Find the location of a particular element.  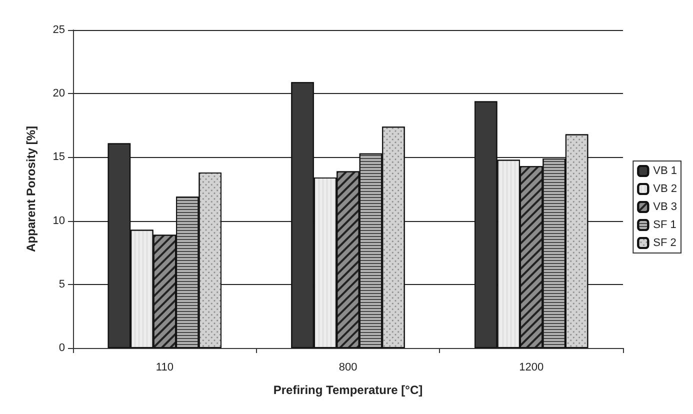

y-axis-title: Apparent Porosity [%] is located at coordinates (31, 189).